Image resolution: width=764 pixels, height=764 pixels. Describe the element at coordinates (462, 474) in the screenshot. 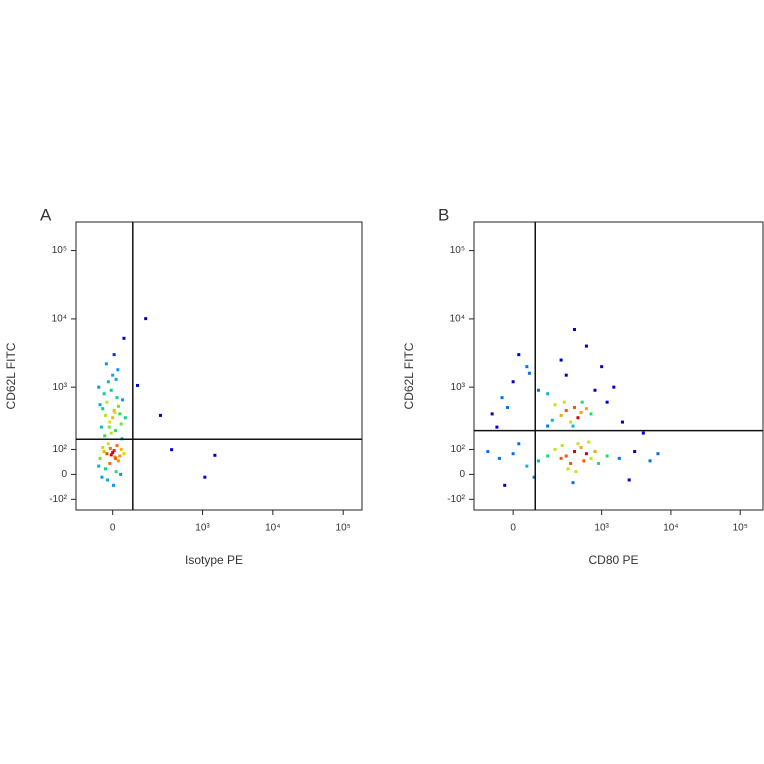

I see `y-tick-label: 0` at that location.